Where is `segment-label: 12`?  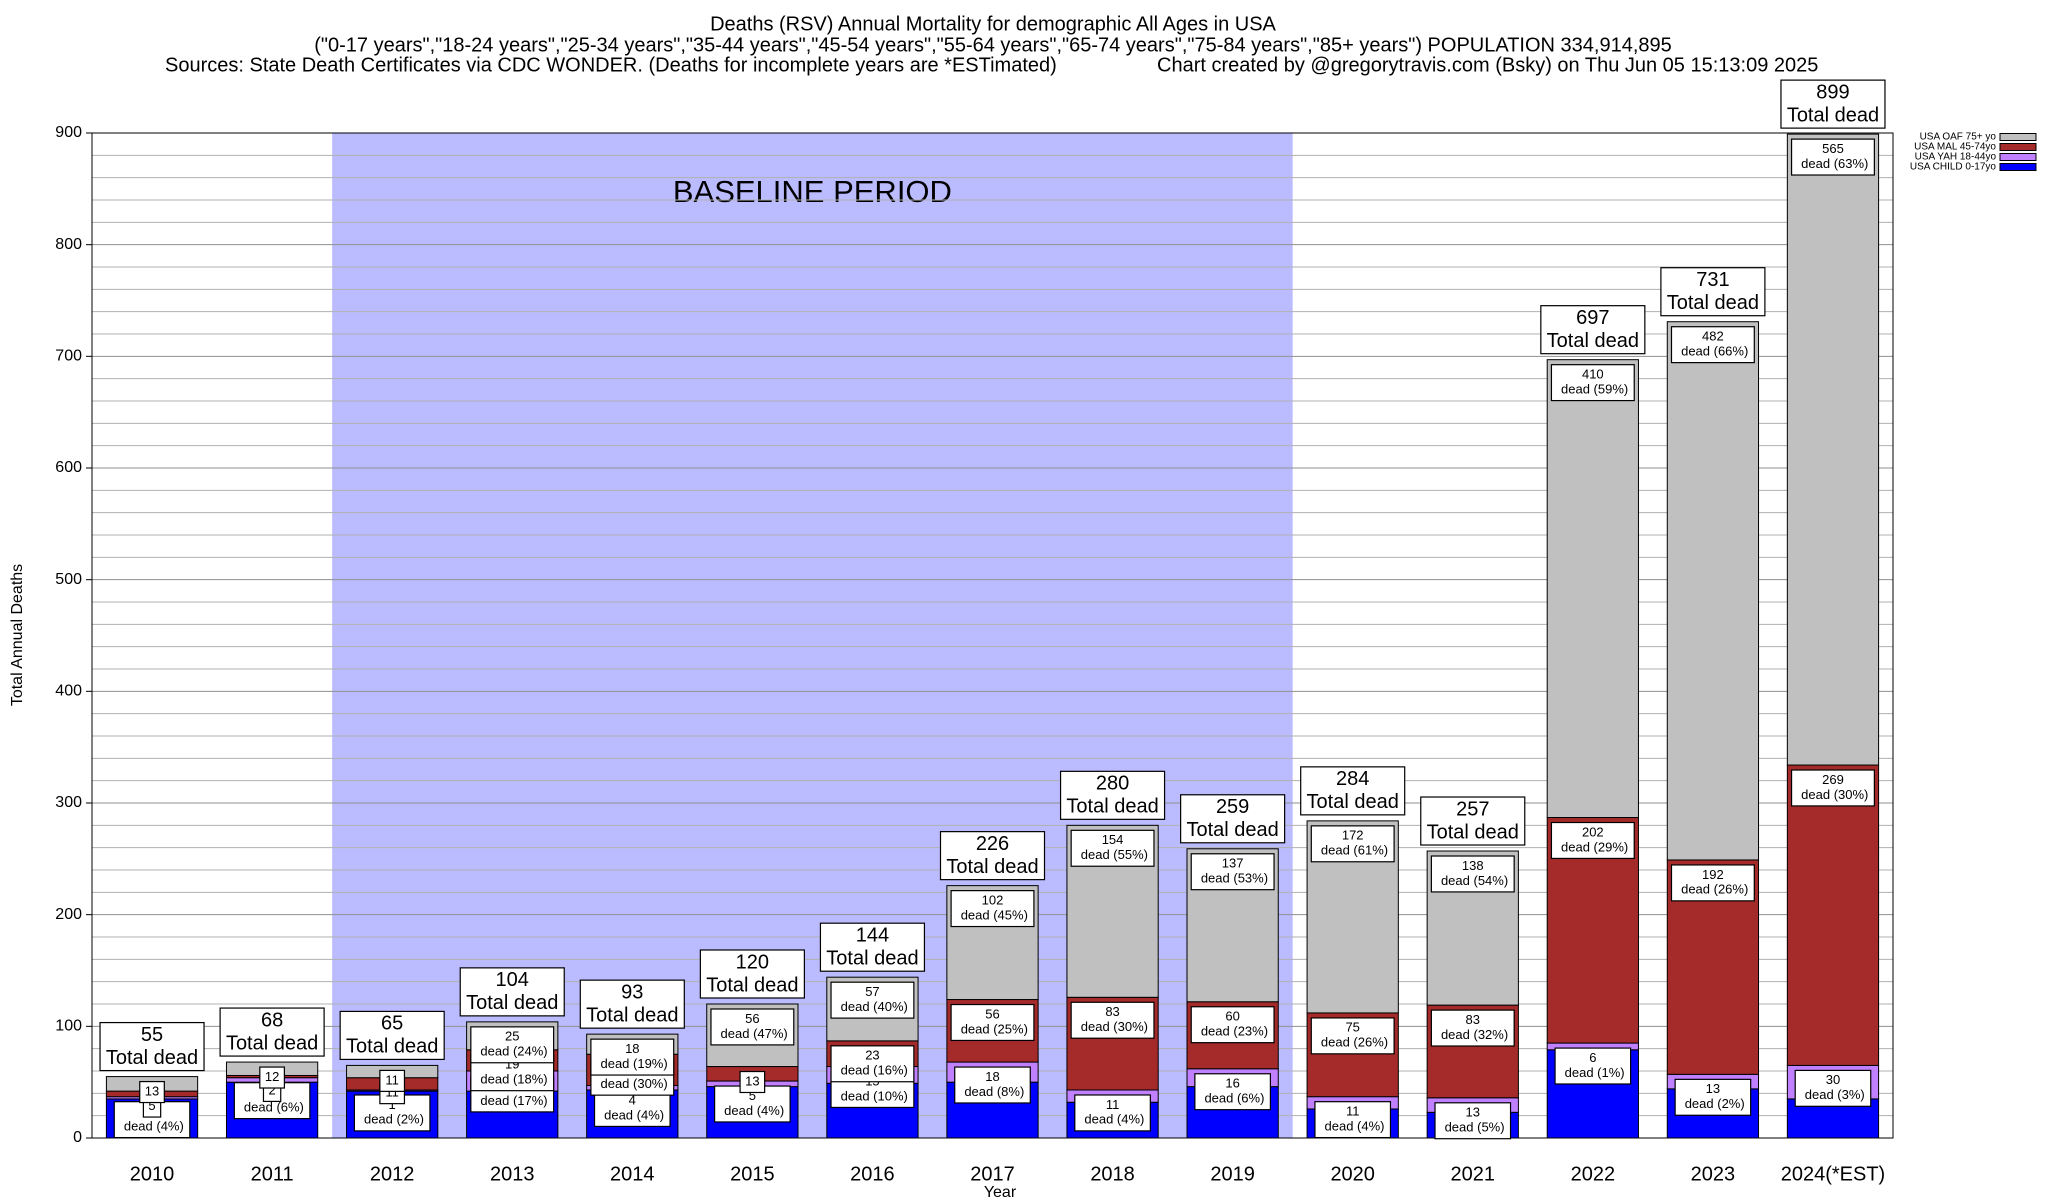 segment-label: 12 is located at coordinates (272, 1076).